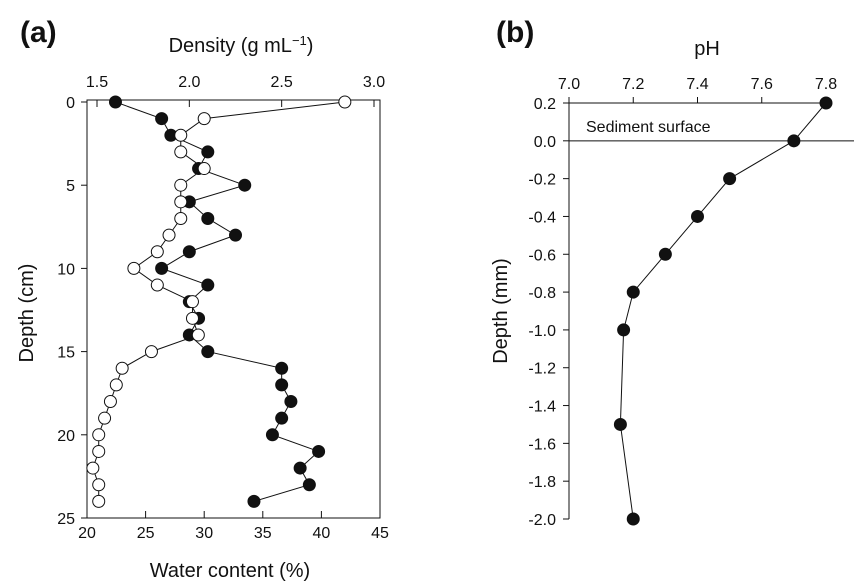  What do you see at coordinates (633, 84) in the screenshot?
I see `ph-tick-label: 7.2` at bounding box center [633, 84].